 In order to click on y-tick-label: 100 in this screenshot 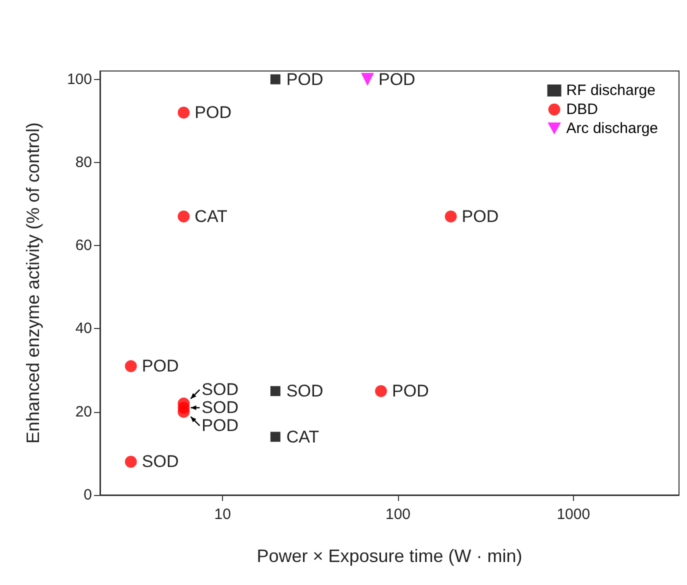, I will do `click(79, 79)`.